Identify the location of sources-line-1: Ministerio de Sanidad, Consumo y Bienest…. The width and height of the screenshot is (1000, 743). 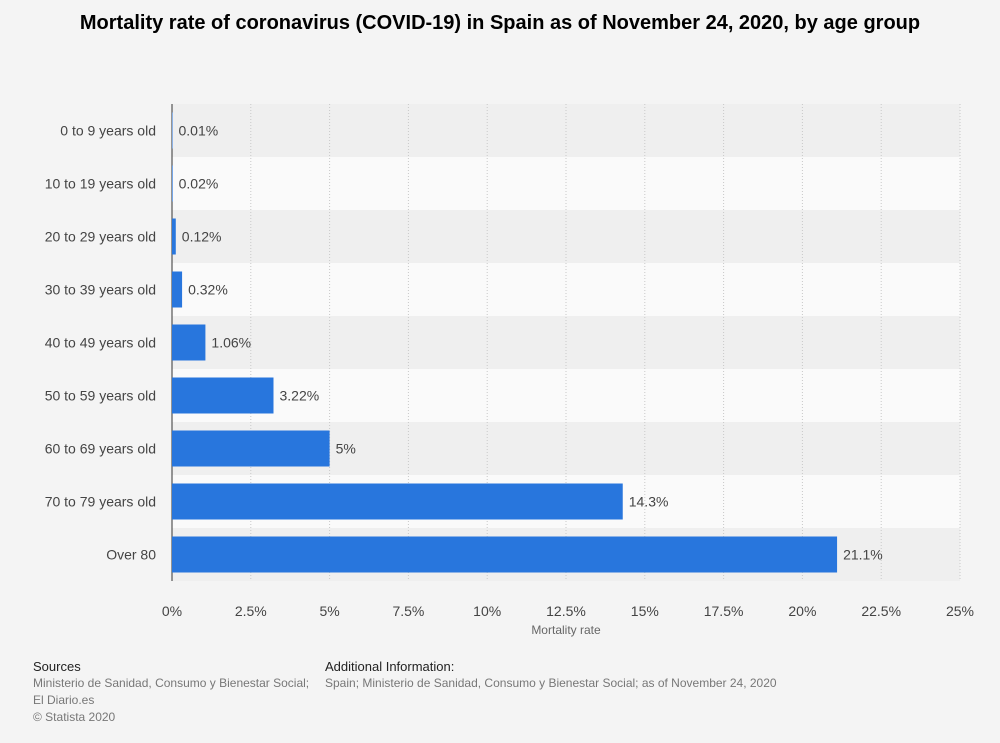
(171, 683).